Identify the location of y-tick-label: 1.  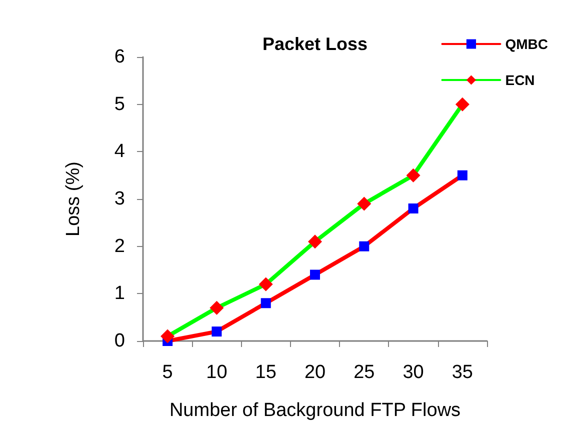
(119, 293).